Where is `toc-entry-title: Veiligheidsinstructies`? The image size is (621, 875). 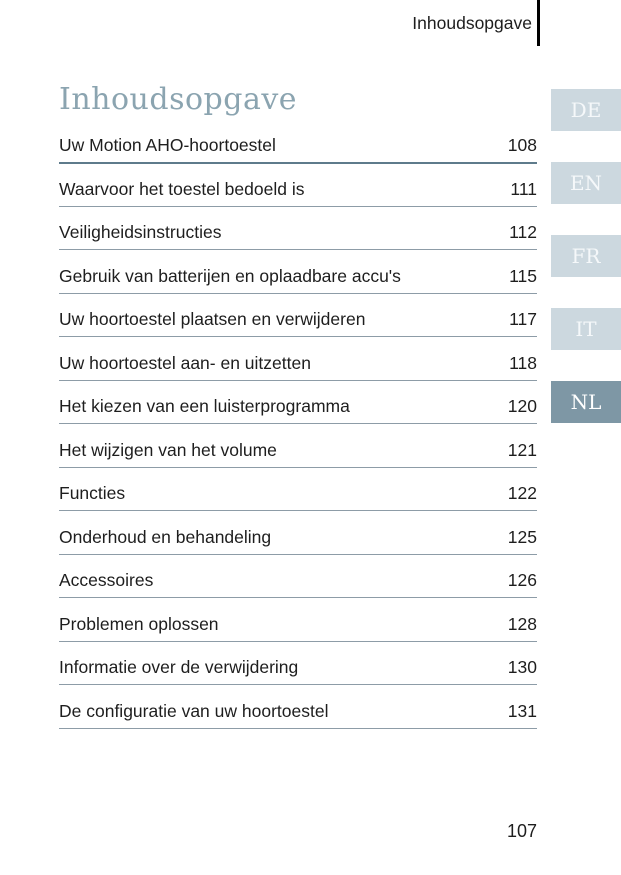
toc-entry-title: Veiligheidsinstructies is located at coordinates (140, 232).